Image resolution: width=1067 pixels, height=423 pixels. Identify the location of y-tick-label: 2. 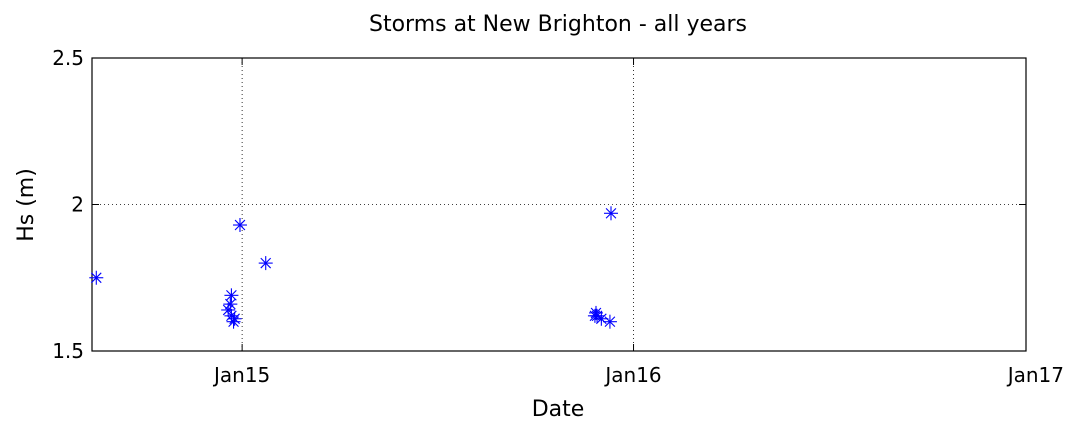
(77, 205).